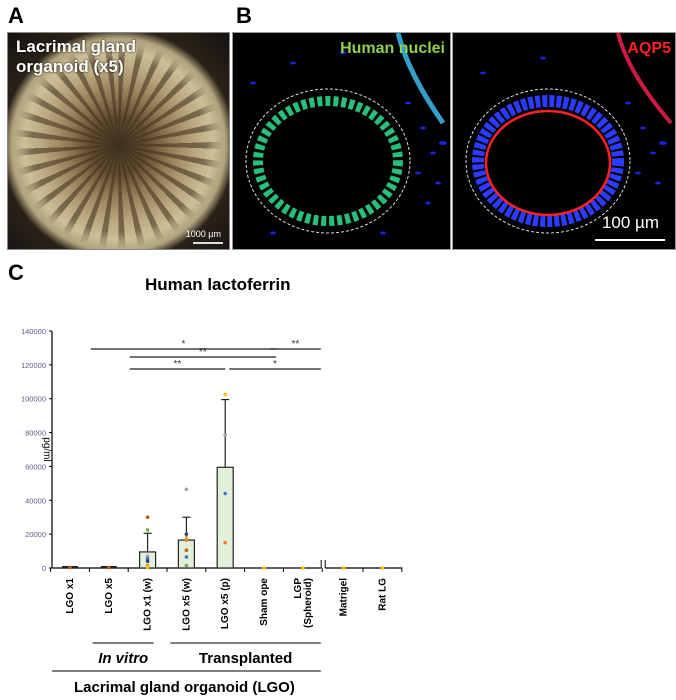 This screenshot has height=700, width=676. I want to click on bar-group: Sham ope, so click(264, 596).